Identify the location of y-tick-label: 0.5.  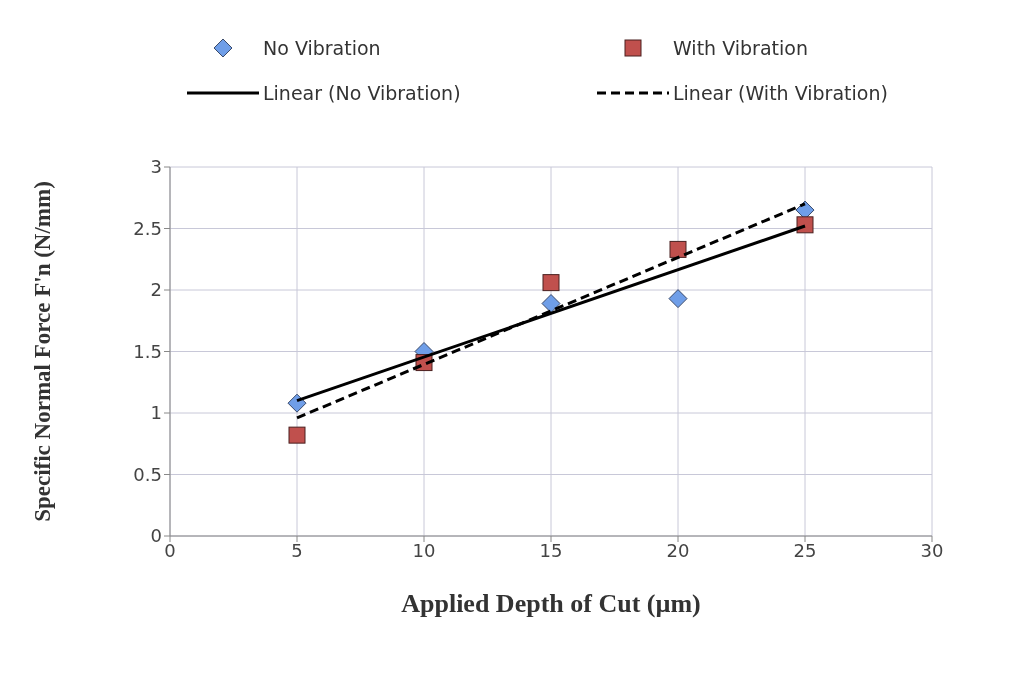
(147, 474).